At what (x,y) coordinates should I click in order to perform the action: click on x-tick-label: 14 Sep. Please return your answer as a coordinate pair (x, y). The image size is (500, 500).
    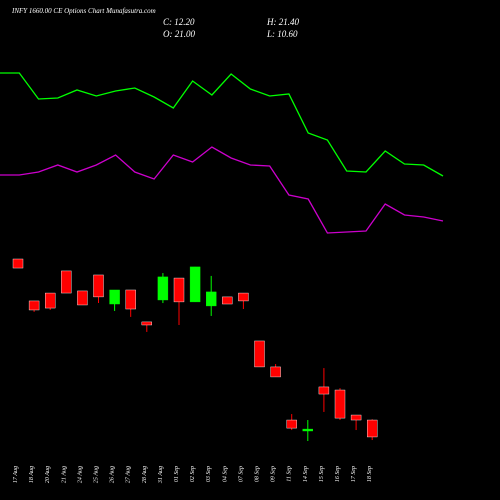
    Looking at the image, I should click on (305, 474).